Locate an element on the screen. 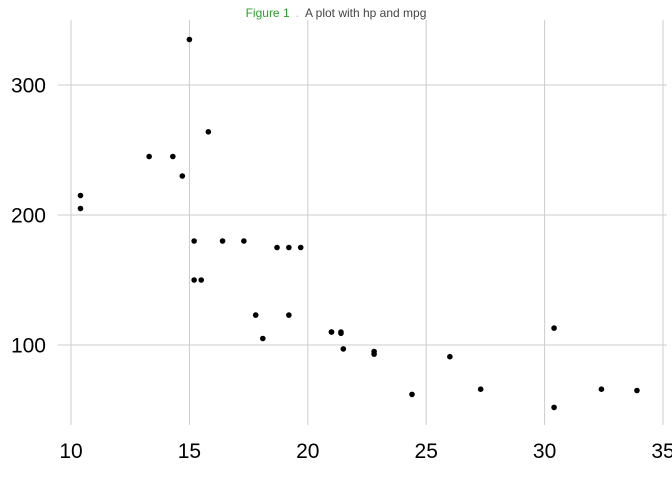  x-tick-label: 35 is located at coordinates (661, 451).